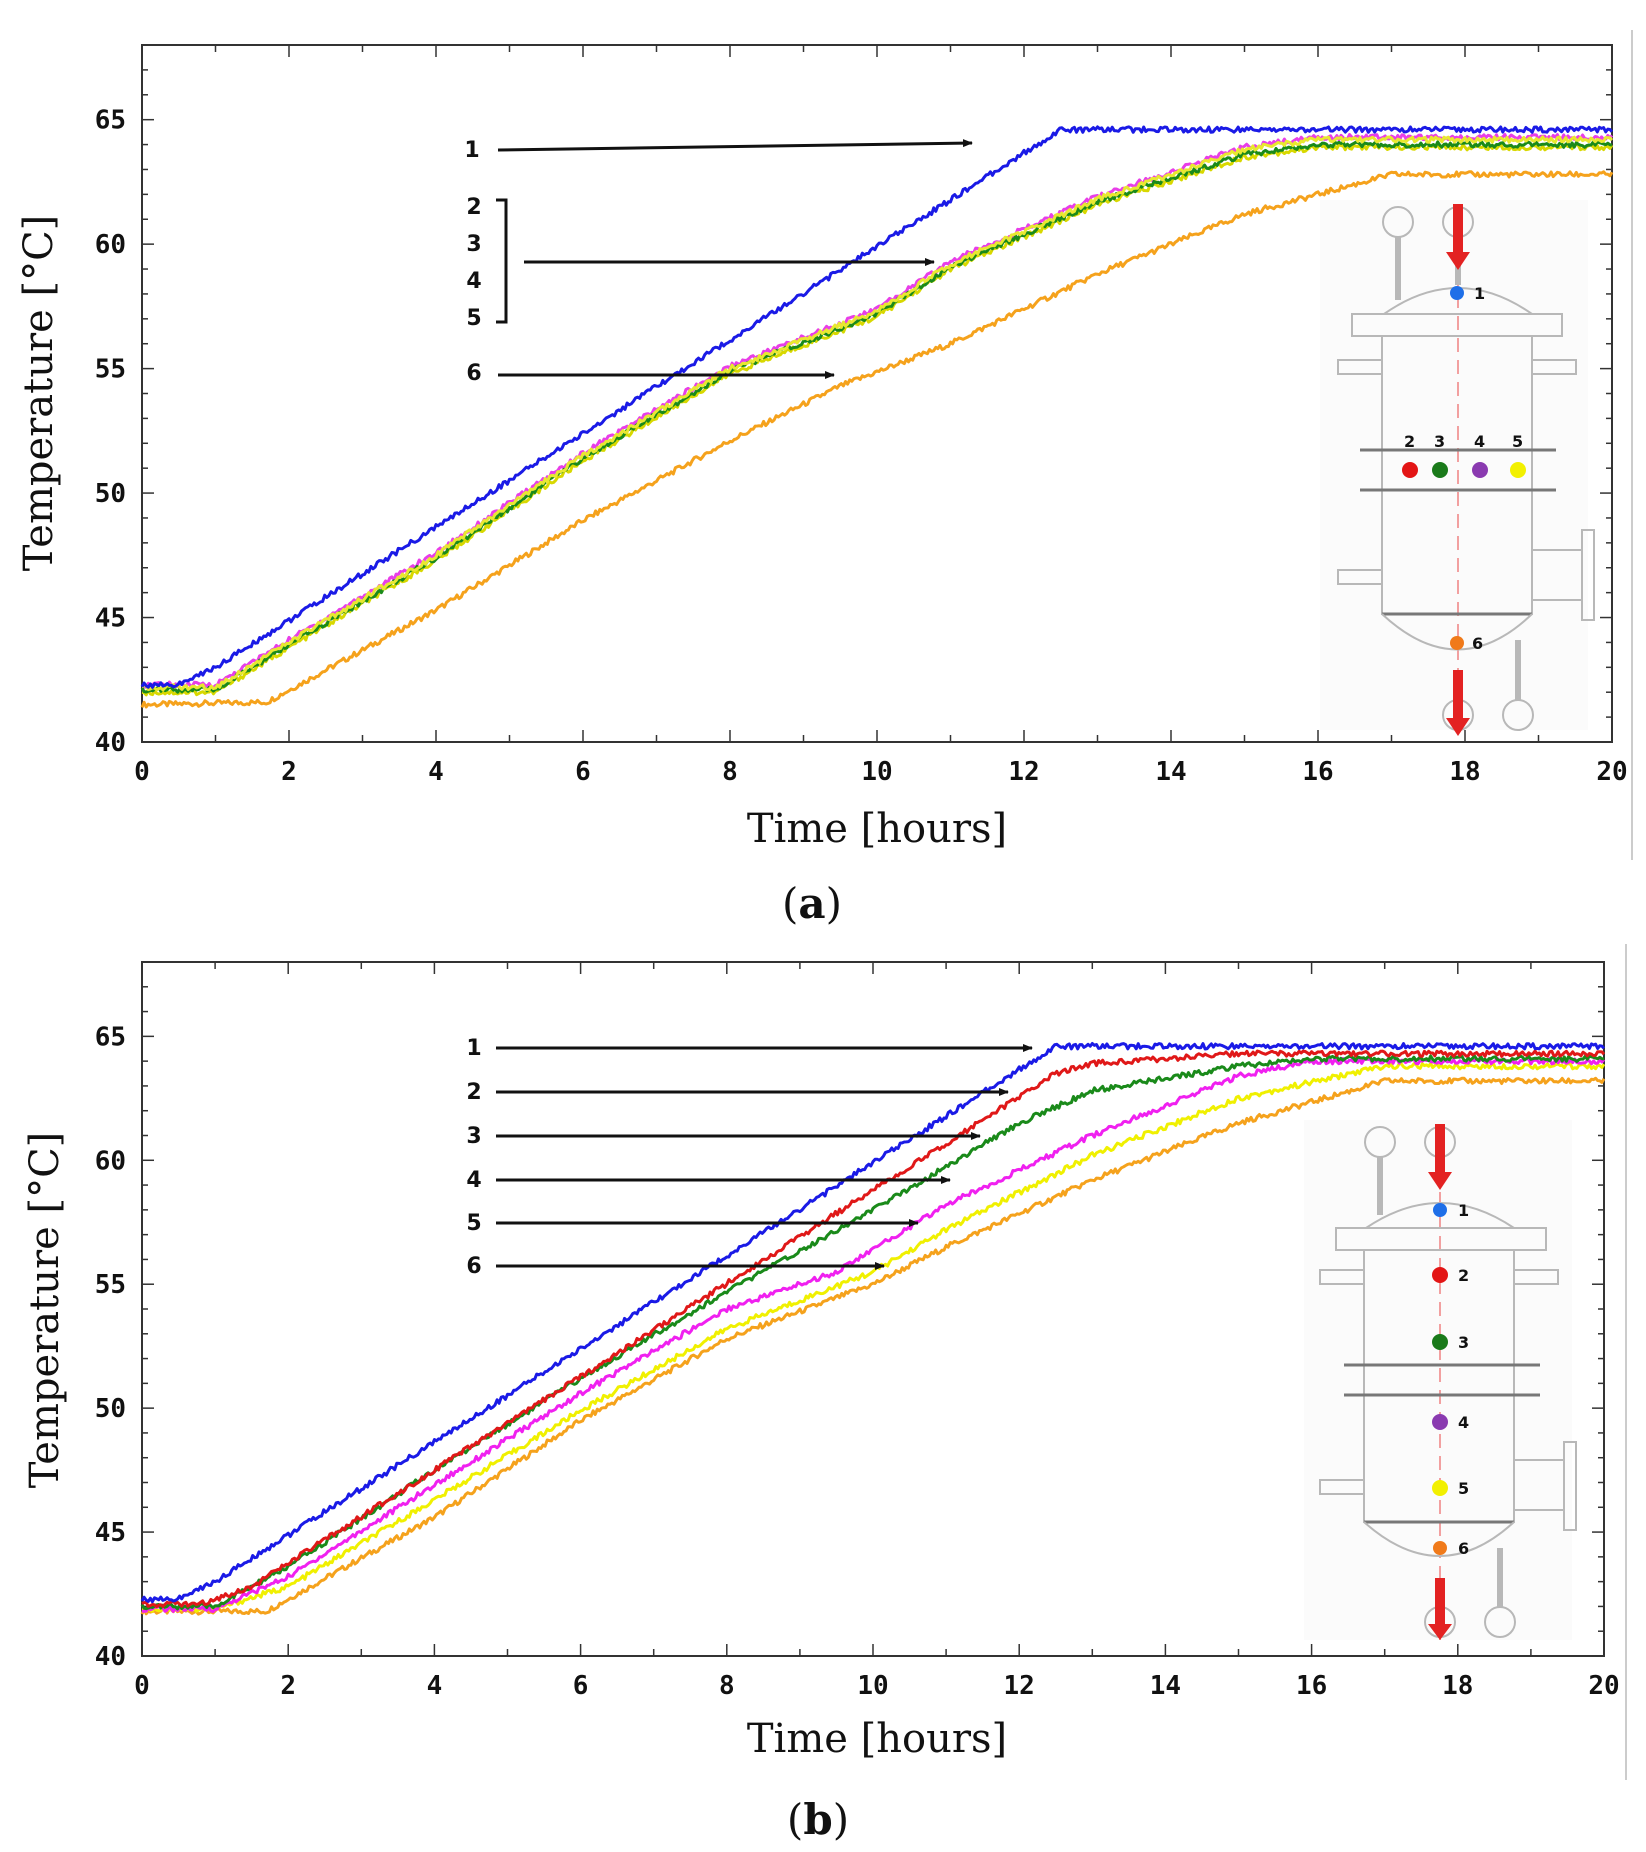  I want to click on y-tick-labels: 40 45 50 55 60 65, so click(110, 1347).